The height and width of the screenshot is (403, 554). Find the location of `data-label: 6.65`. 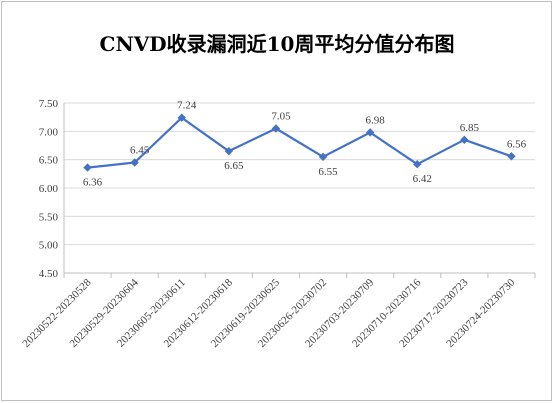

data-label: 6.65 is located at coordinates (234, 166).